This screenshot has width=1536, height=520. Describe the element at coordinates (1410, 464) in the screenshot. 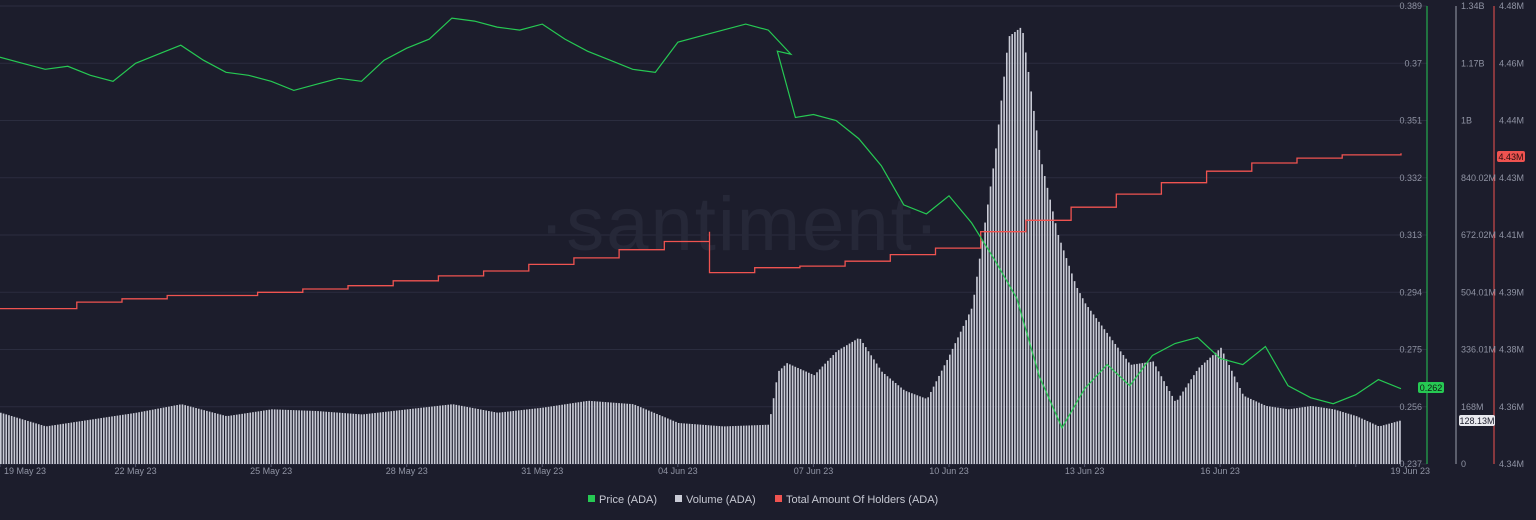

I see `y-tick-label: 0.237` at that location.